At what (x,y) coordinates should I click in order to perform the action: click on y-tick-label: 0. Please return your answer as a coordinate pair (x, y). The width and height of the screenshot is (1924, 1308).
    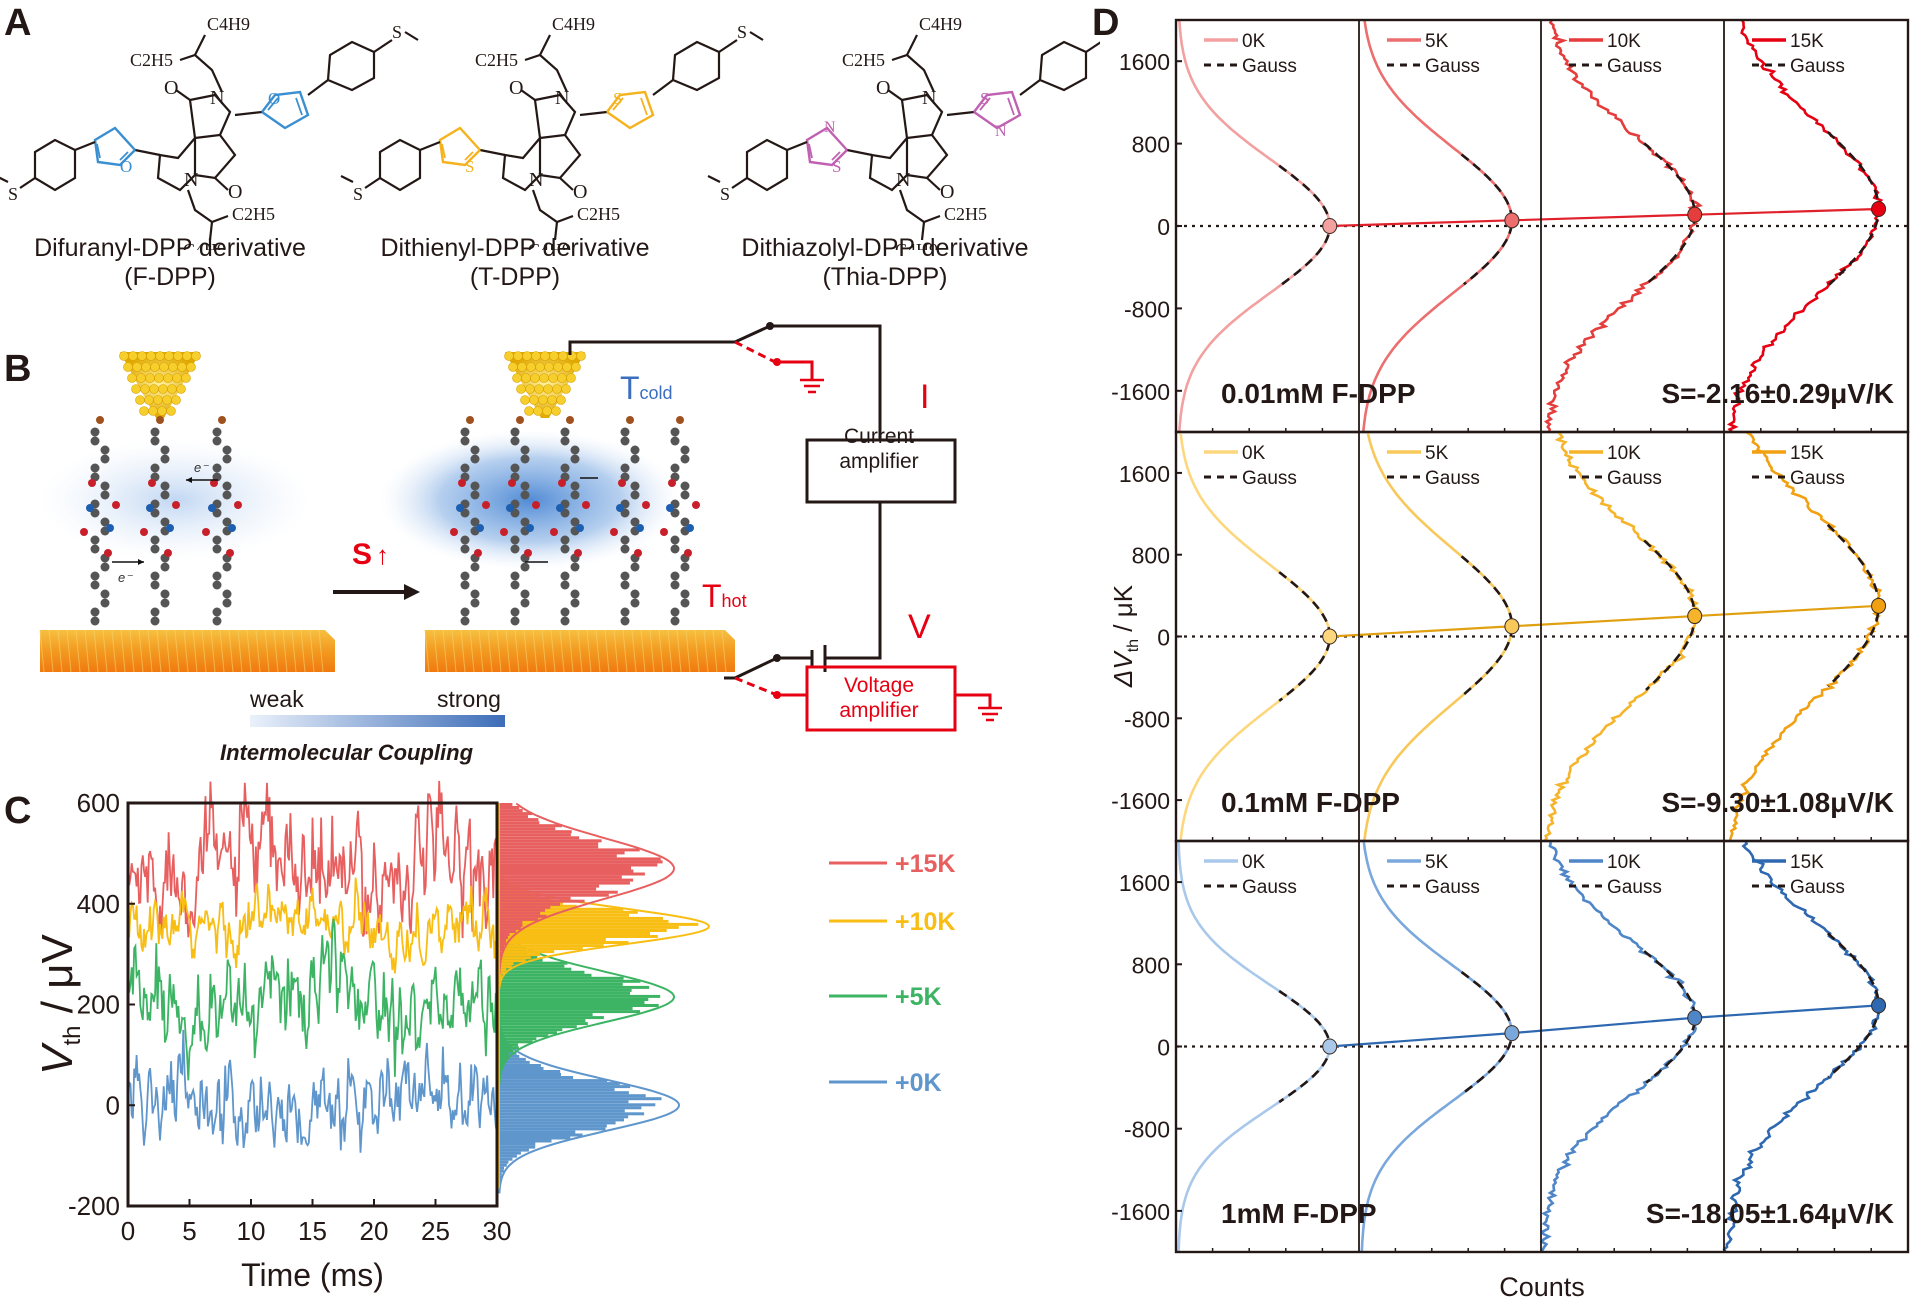
    Looking at the image, I should click on (113, 1105).